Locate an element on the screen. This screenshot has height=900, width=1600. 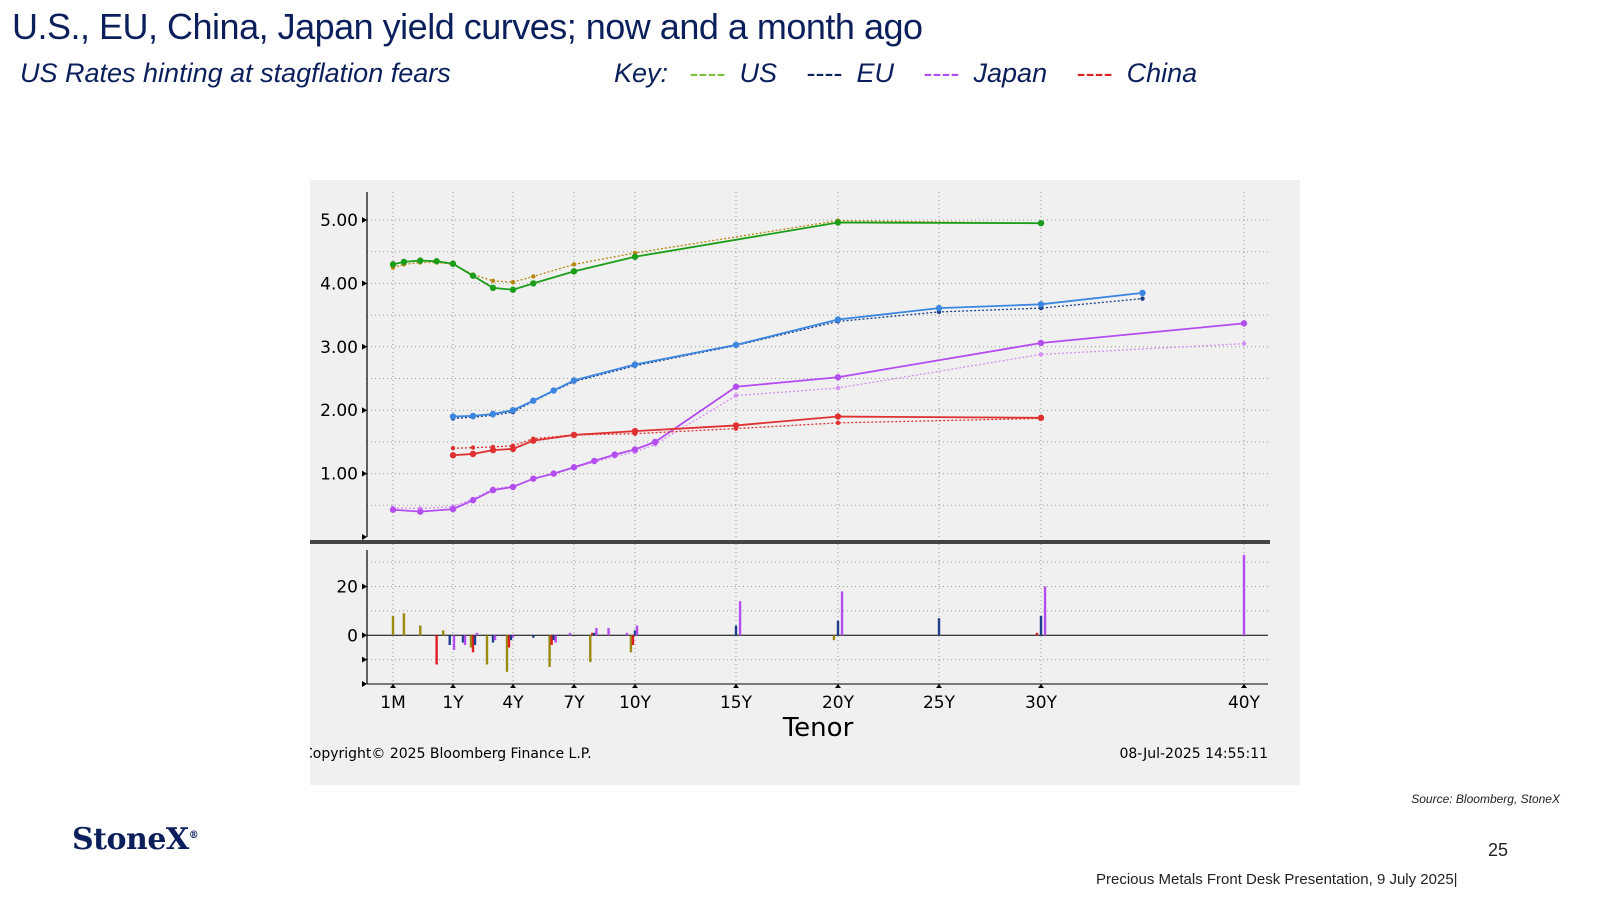
slide-subtitle: US Rates hinting at stagflation fears is located at coordinates (235, 73).